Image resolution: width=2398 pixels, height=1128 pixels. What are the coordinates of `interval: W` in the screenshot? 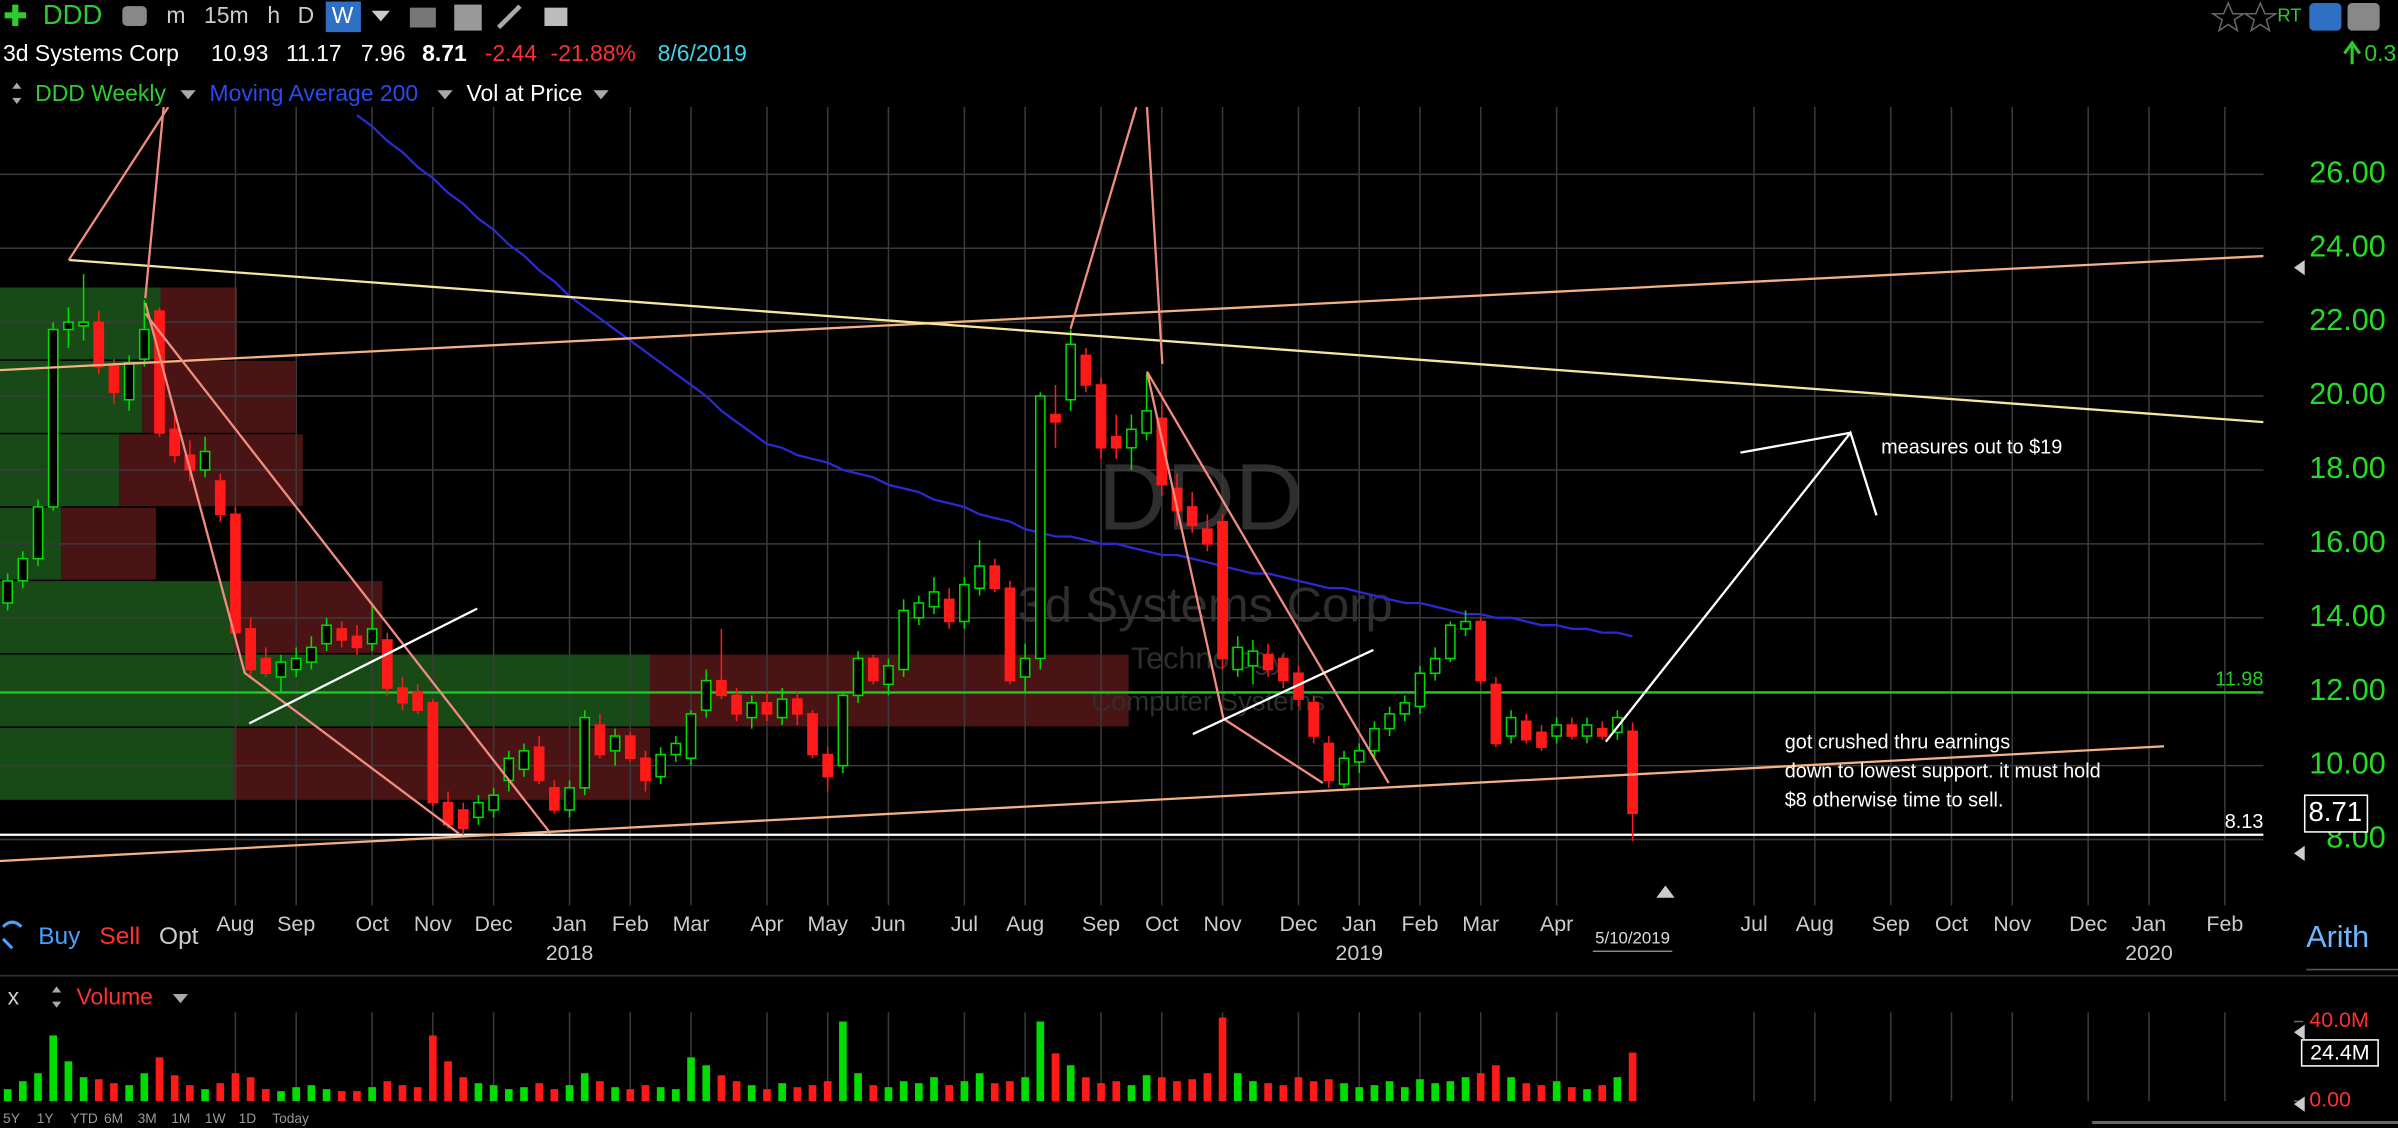 It's located at (343, 15).